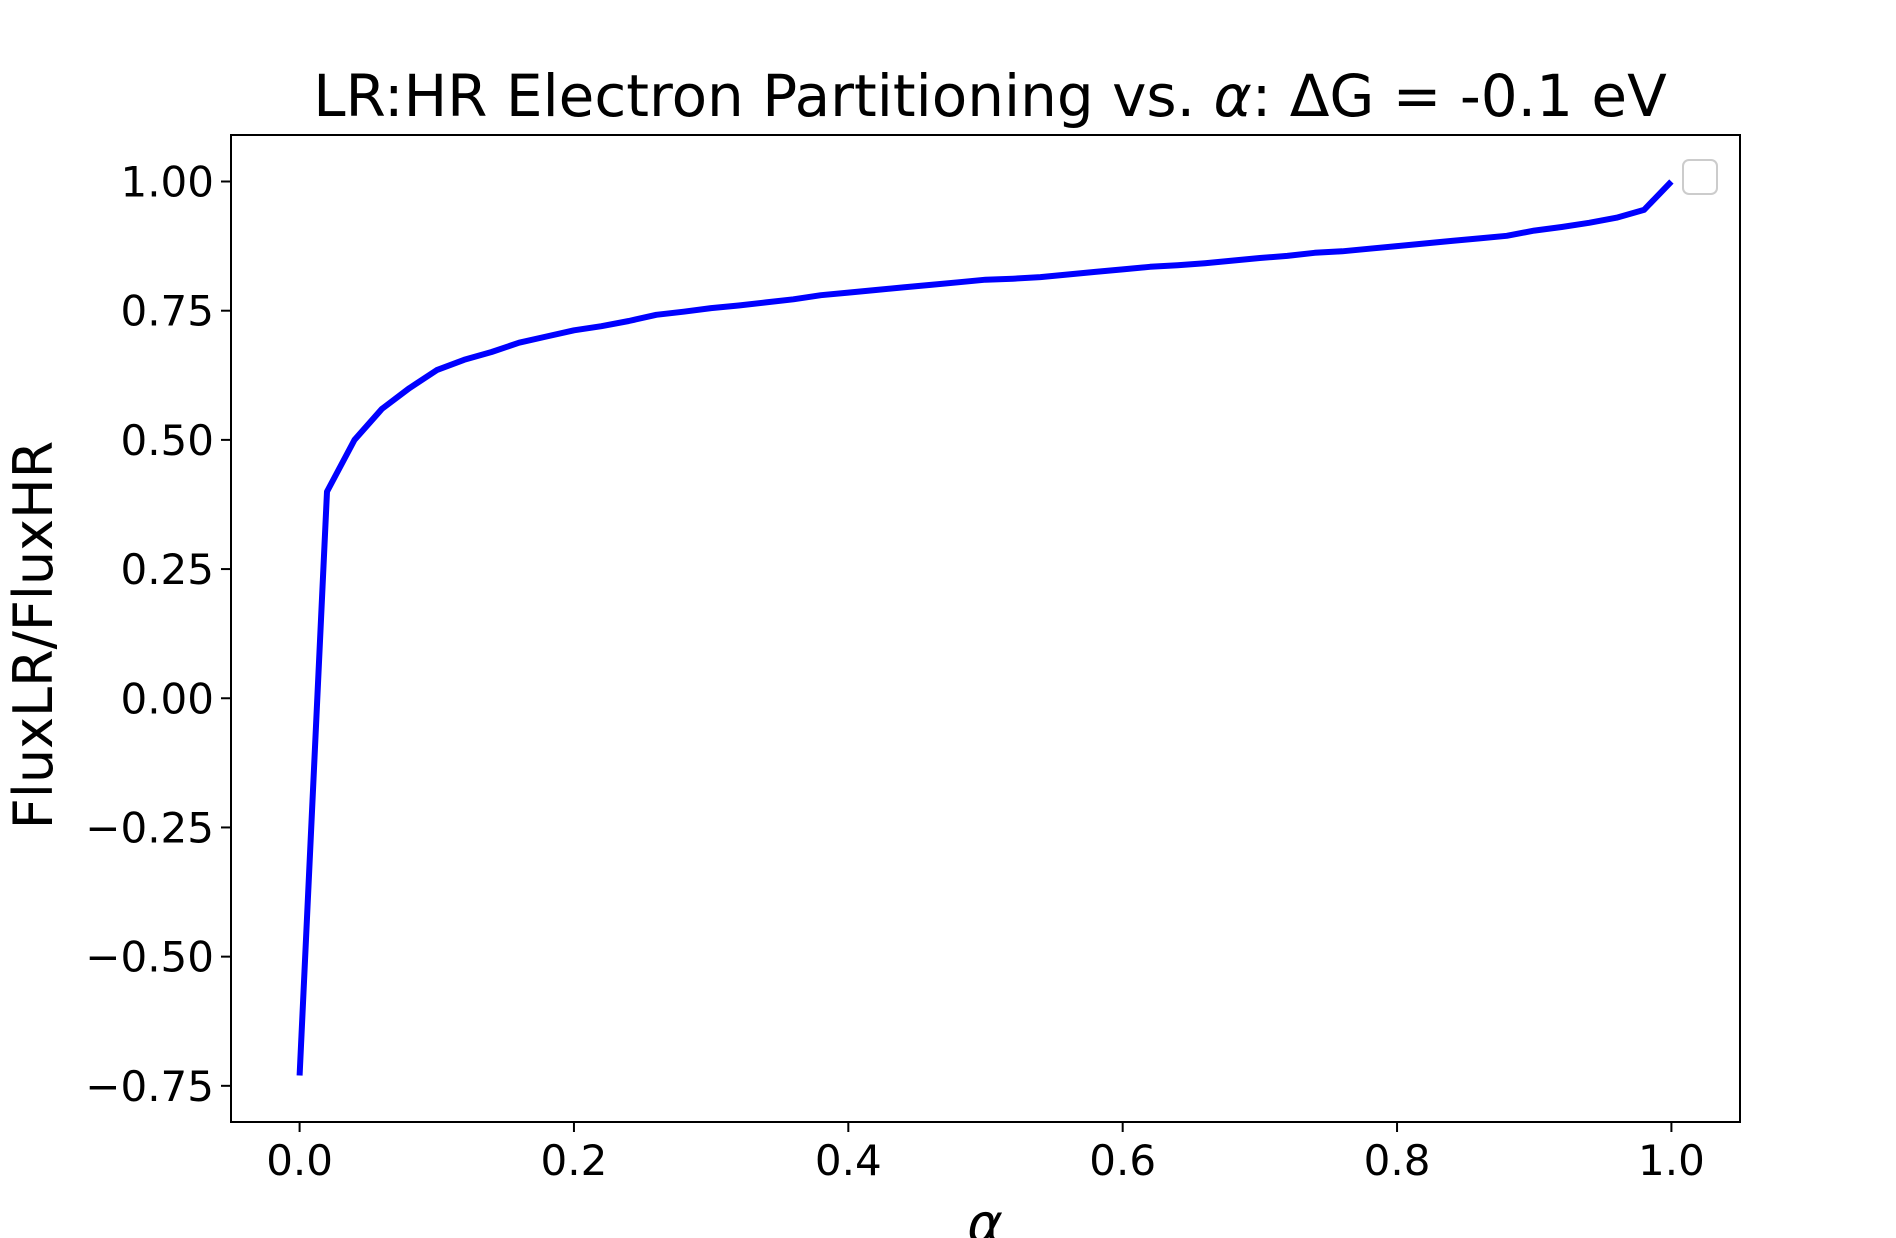  I want to click on x-tick-label: 0.2, so click(574, 1160).